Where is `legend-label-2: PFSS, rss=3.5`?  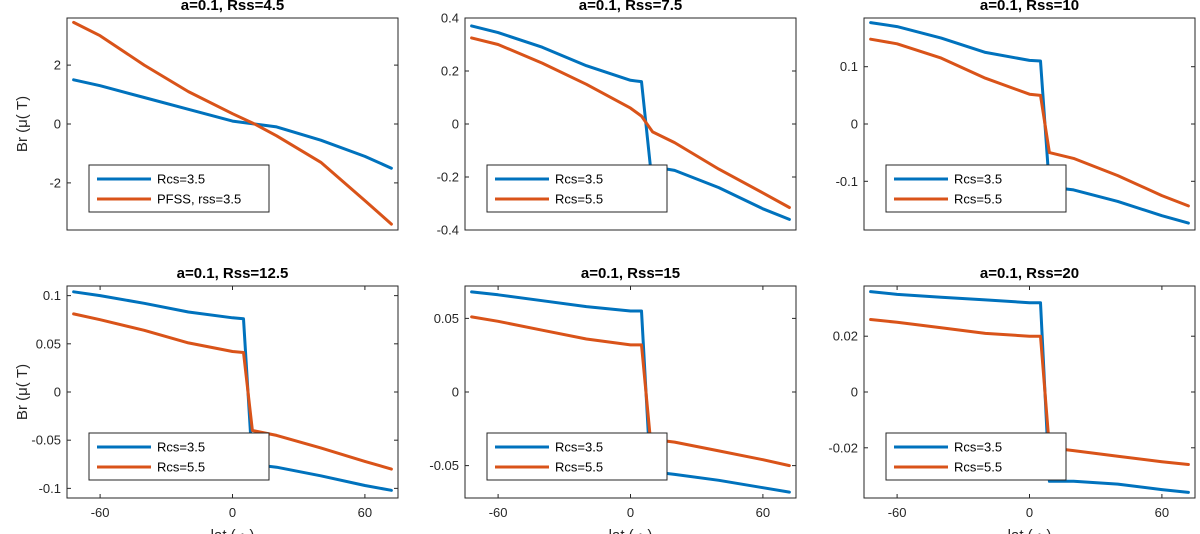
legend-label-2: PFSS, rss=3.5 is located at coordinates (199, 199).